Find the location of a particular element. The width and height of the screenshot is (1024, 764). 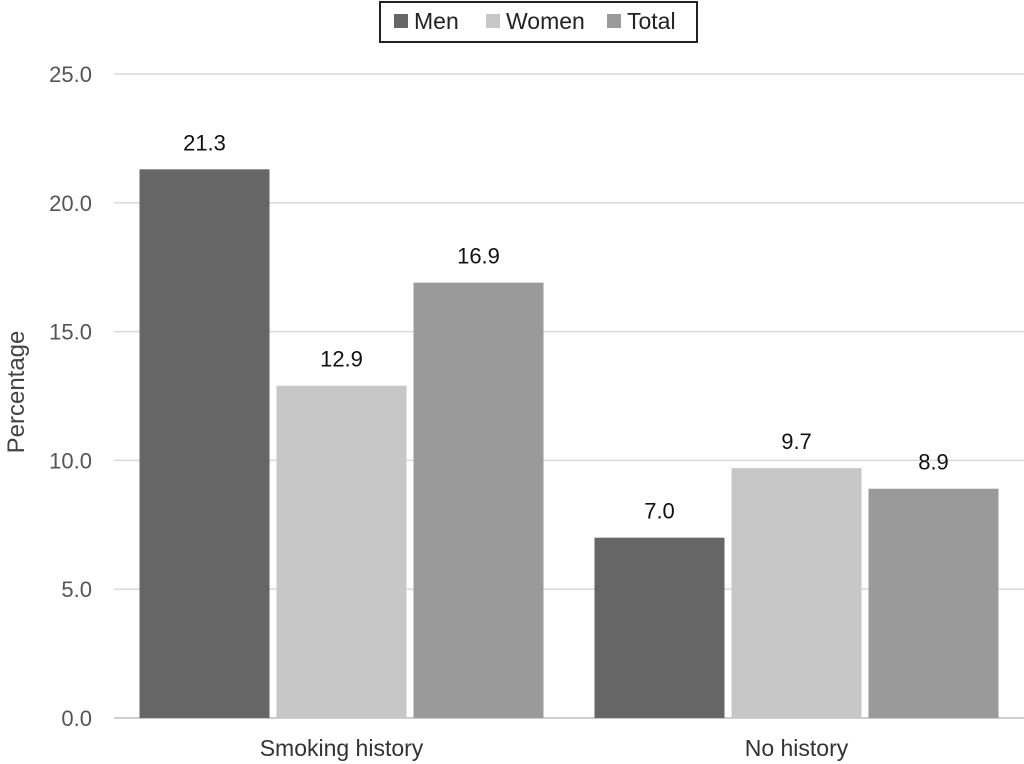

y-tick-label: 25.0 is located at coordinates (70, 74).